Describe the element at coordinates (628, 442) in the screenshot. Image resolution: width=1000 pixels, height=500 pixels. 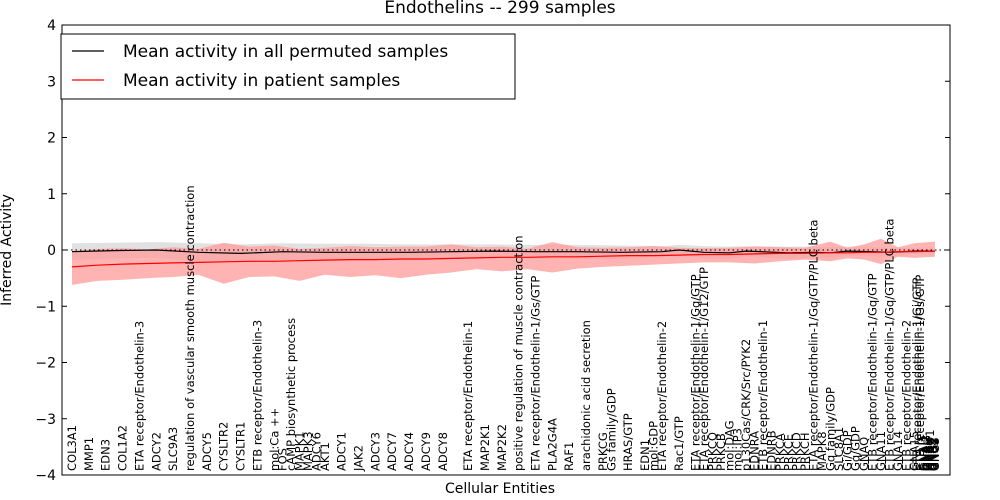
I see `entity-label: HRAS/GTP` at that location.